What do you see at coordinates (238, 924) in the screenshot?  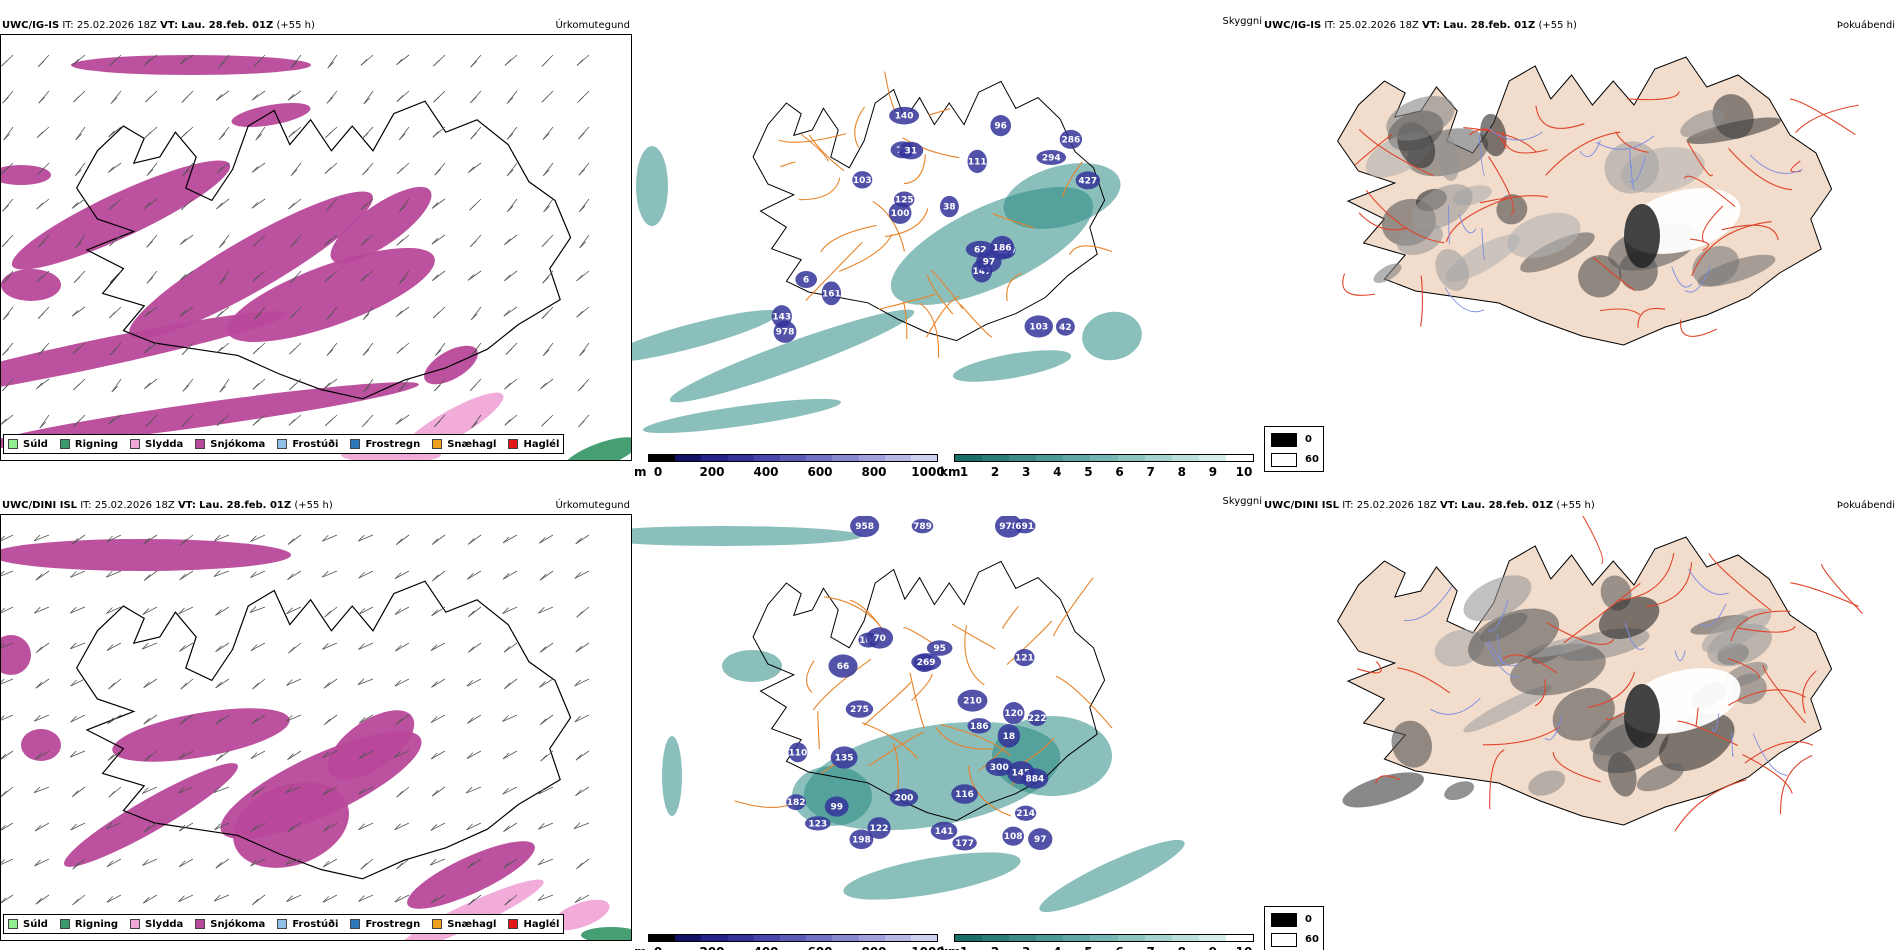 I see `legend-label: Snjókoma` at bounding box center [238, 924].